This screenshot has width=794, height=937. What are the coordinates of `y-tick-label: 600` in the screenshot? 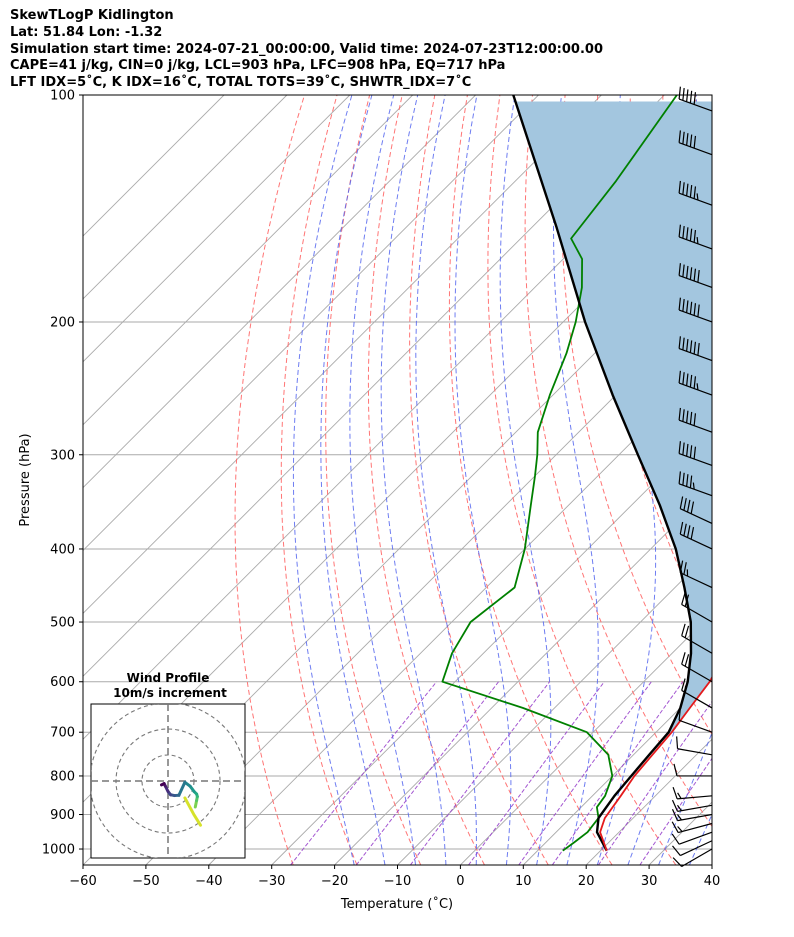 It's located at (62, 682).